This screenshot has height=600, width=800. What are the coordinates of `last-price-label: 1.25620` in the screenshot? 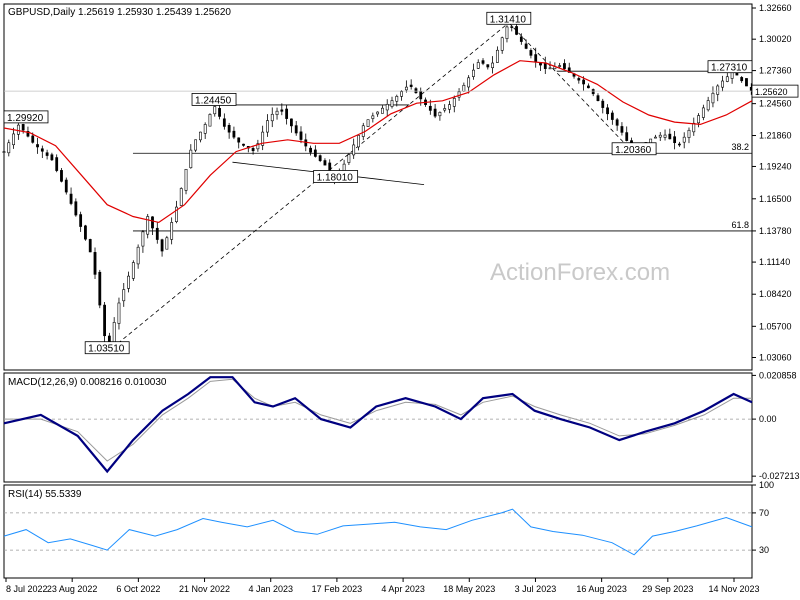 It's located at (771, 92).